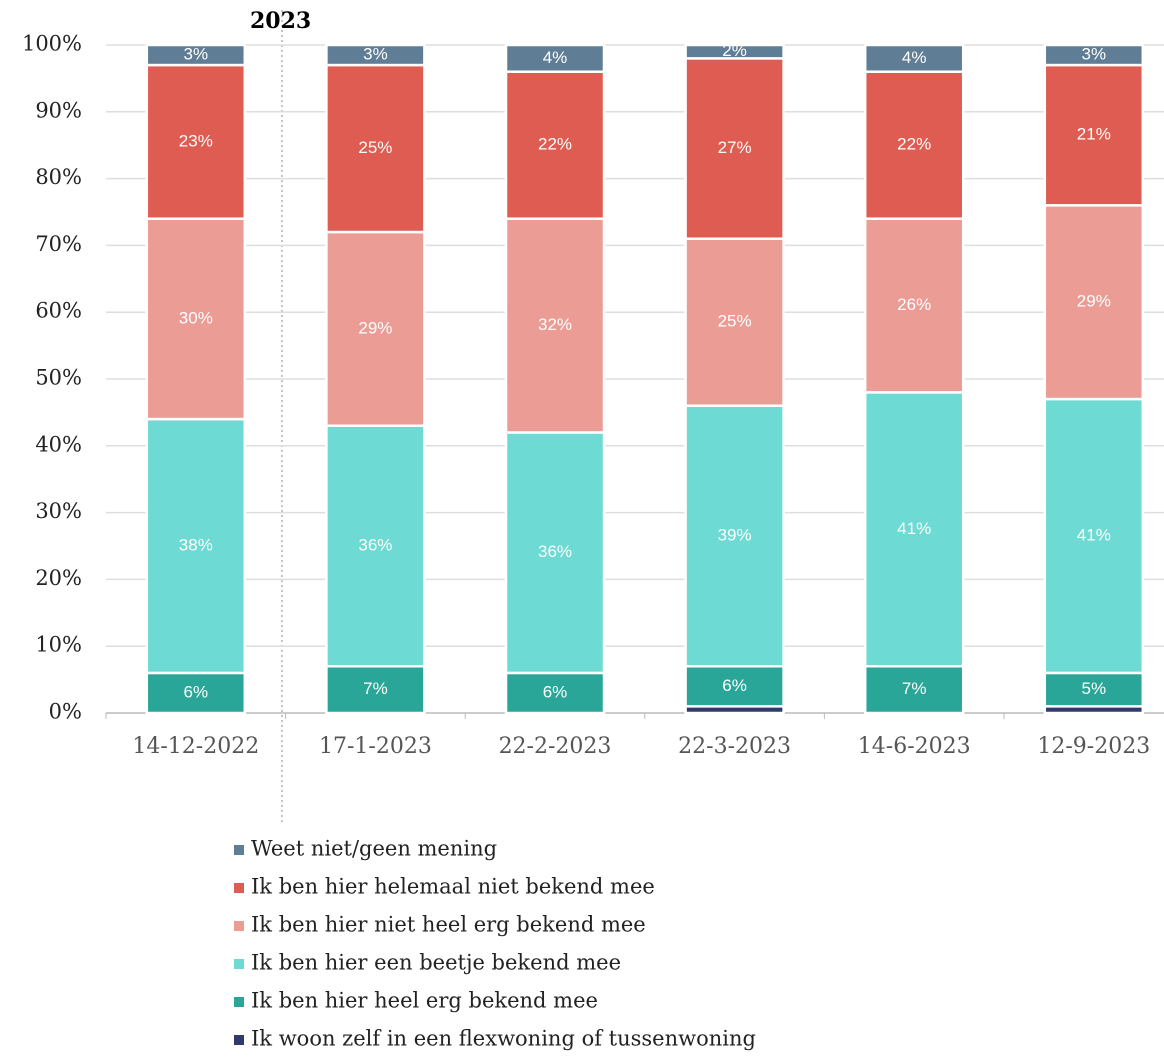 The height and width of the screenshot is (1057, 1164). What do you see at coordinates (734, 746) in the screenshot?
I see `x-tick-label: 22-3-2023` at bounding box center [734, 746].